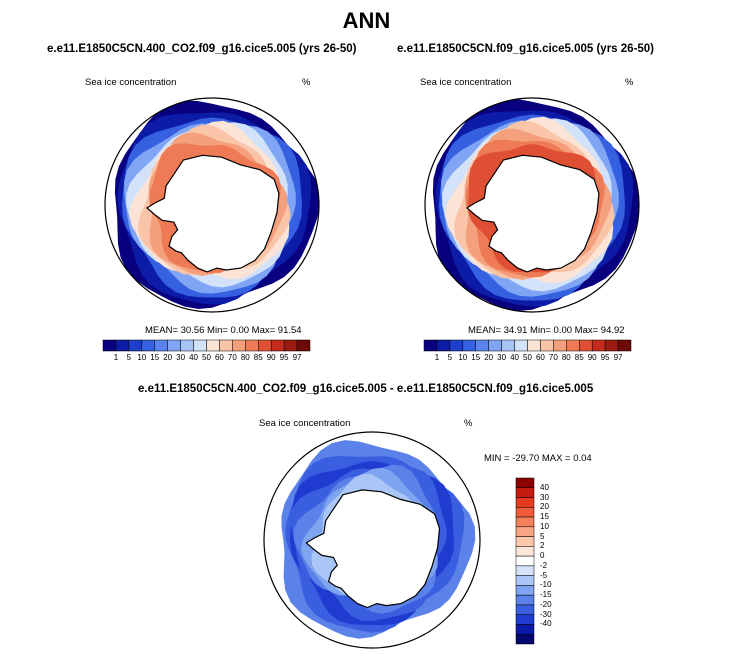  Describe the element at coordinates (466, 82) in the screenshot. I see `panel-2-variable: Sea ice concentration` at that location.